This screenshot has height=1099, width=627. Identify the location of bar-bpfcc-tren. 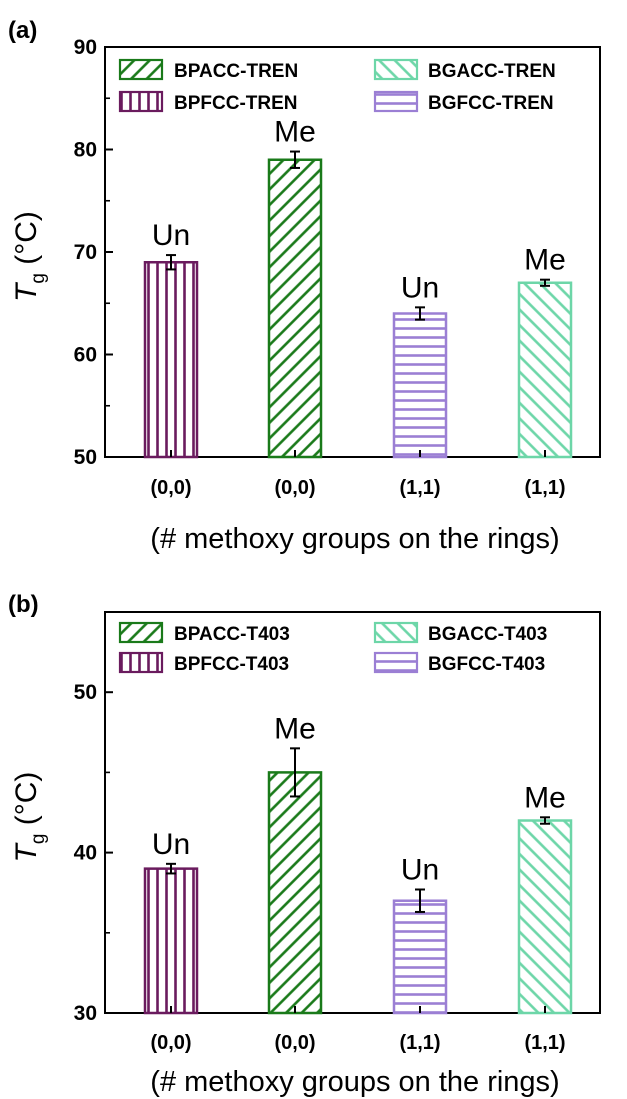
(171, 360).